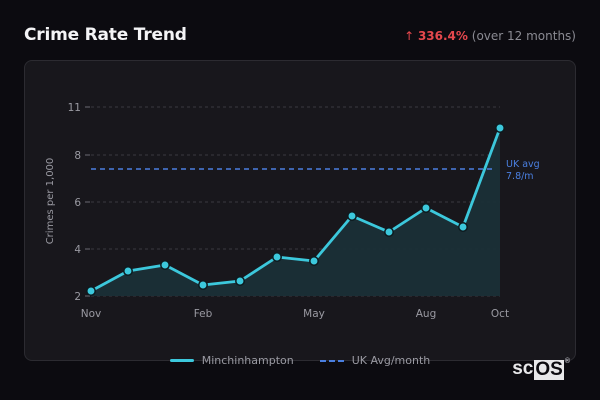 The image size is (600, 400). What do you see at coordinates (409, 36) in the screenshot?
I see `trend-up-icon: ↑` at bounding box center [409, 36].